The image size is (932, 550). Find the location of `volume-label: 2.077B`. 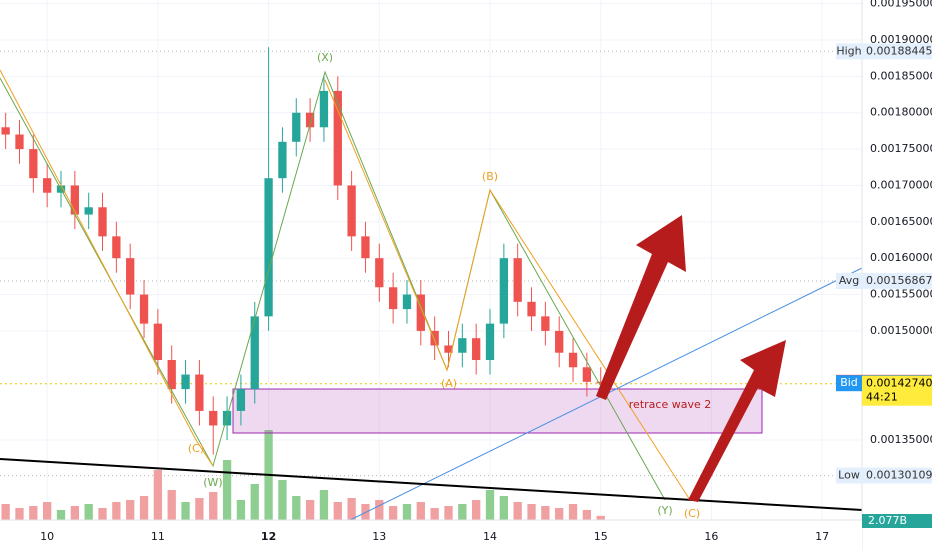

volume-label: 2.077B is located at coordinates (887, 520).